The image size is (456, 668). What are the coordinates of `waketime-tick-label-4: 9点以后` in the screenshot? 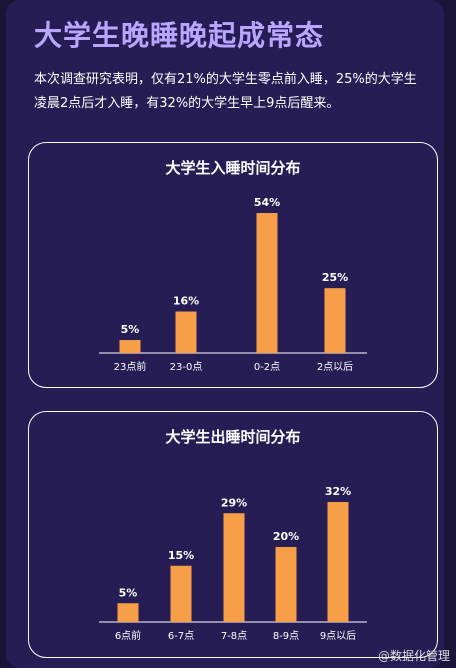 It's located at (338, 636).